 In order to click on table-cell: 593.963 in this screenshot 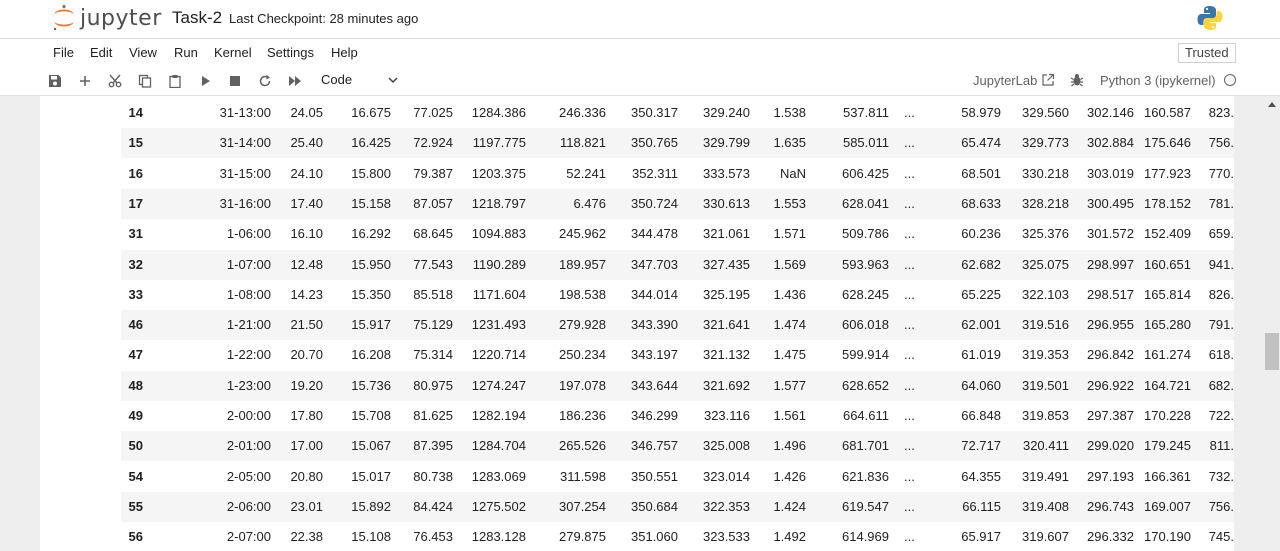, I will do `click(865, 264)`.